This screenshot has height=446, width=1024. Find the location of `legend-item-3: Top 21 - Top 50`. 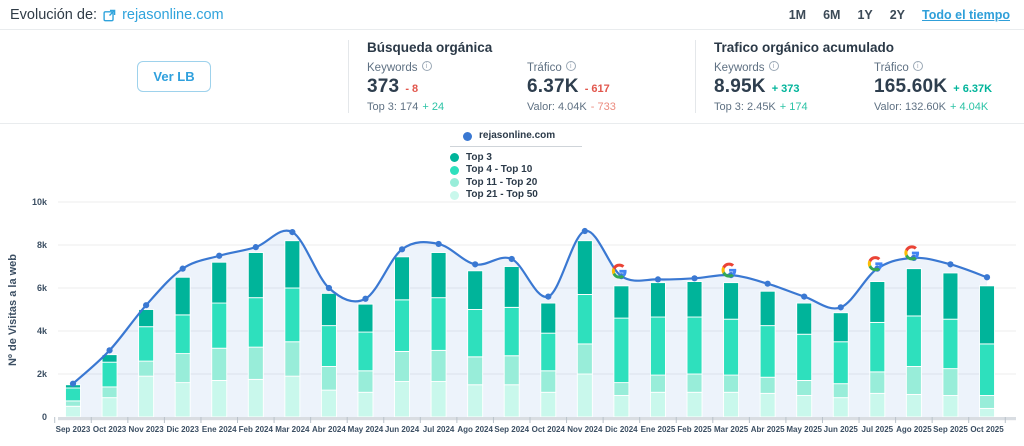

legend-item-3: Top 21 - Top 50 is located at coordinates (516, 195).